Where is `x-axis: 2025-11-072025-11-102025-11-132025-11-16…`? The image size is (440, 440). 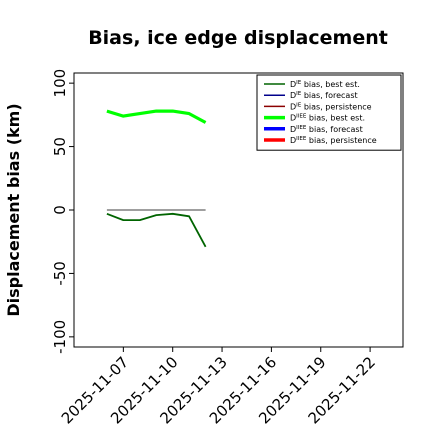
x-axis: 2025-11-072025-11-102025-11-132025-11-16… is located at coordinates (218, 387).